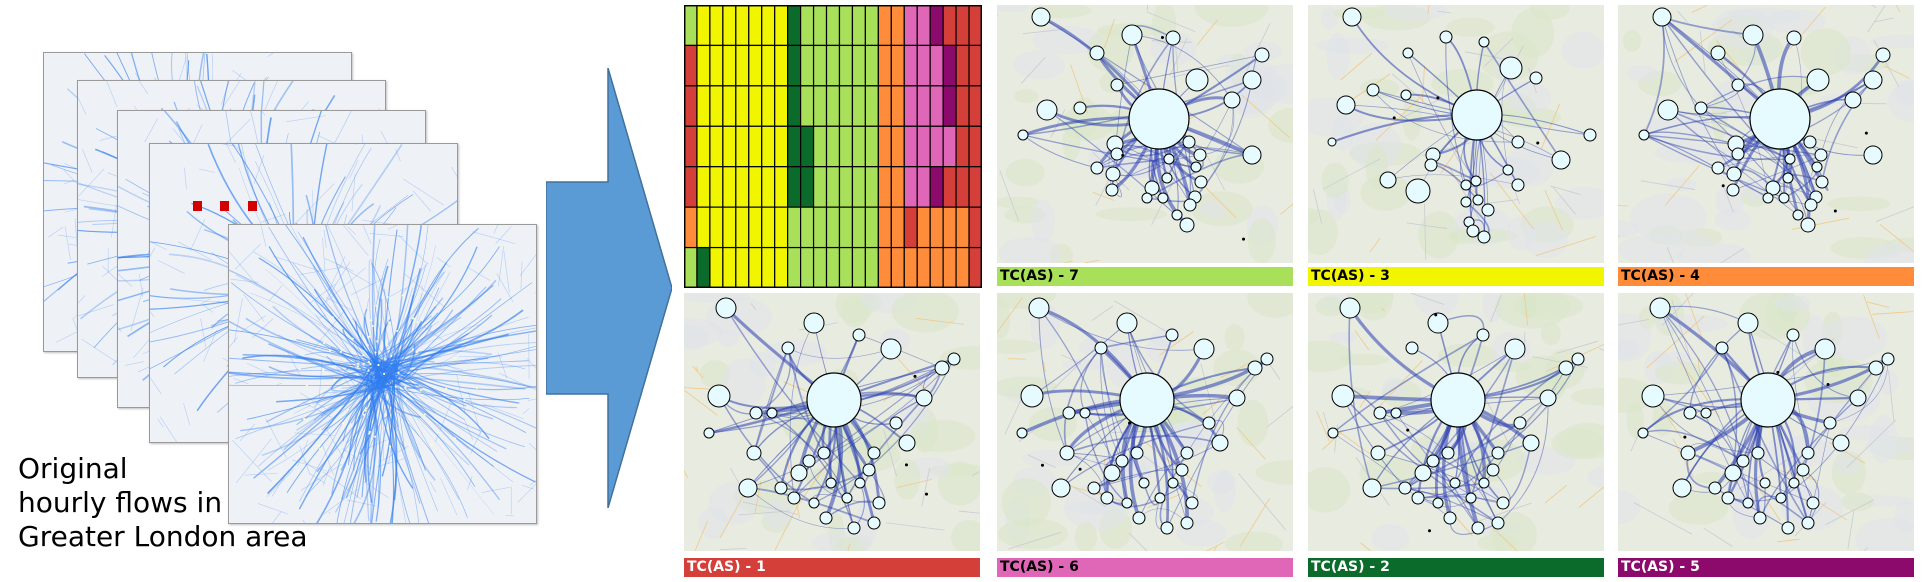 The height and width of the screenshot is (582, 1929). I want to click on hub-node, so click(1780, 119).